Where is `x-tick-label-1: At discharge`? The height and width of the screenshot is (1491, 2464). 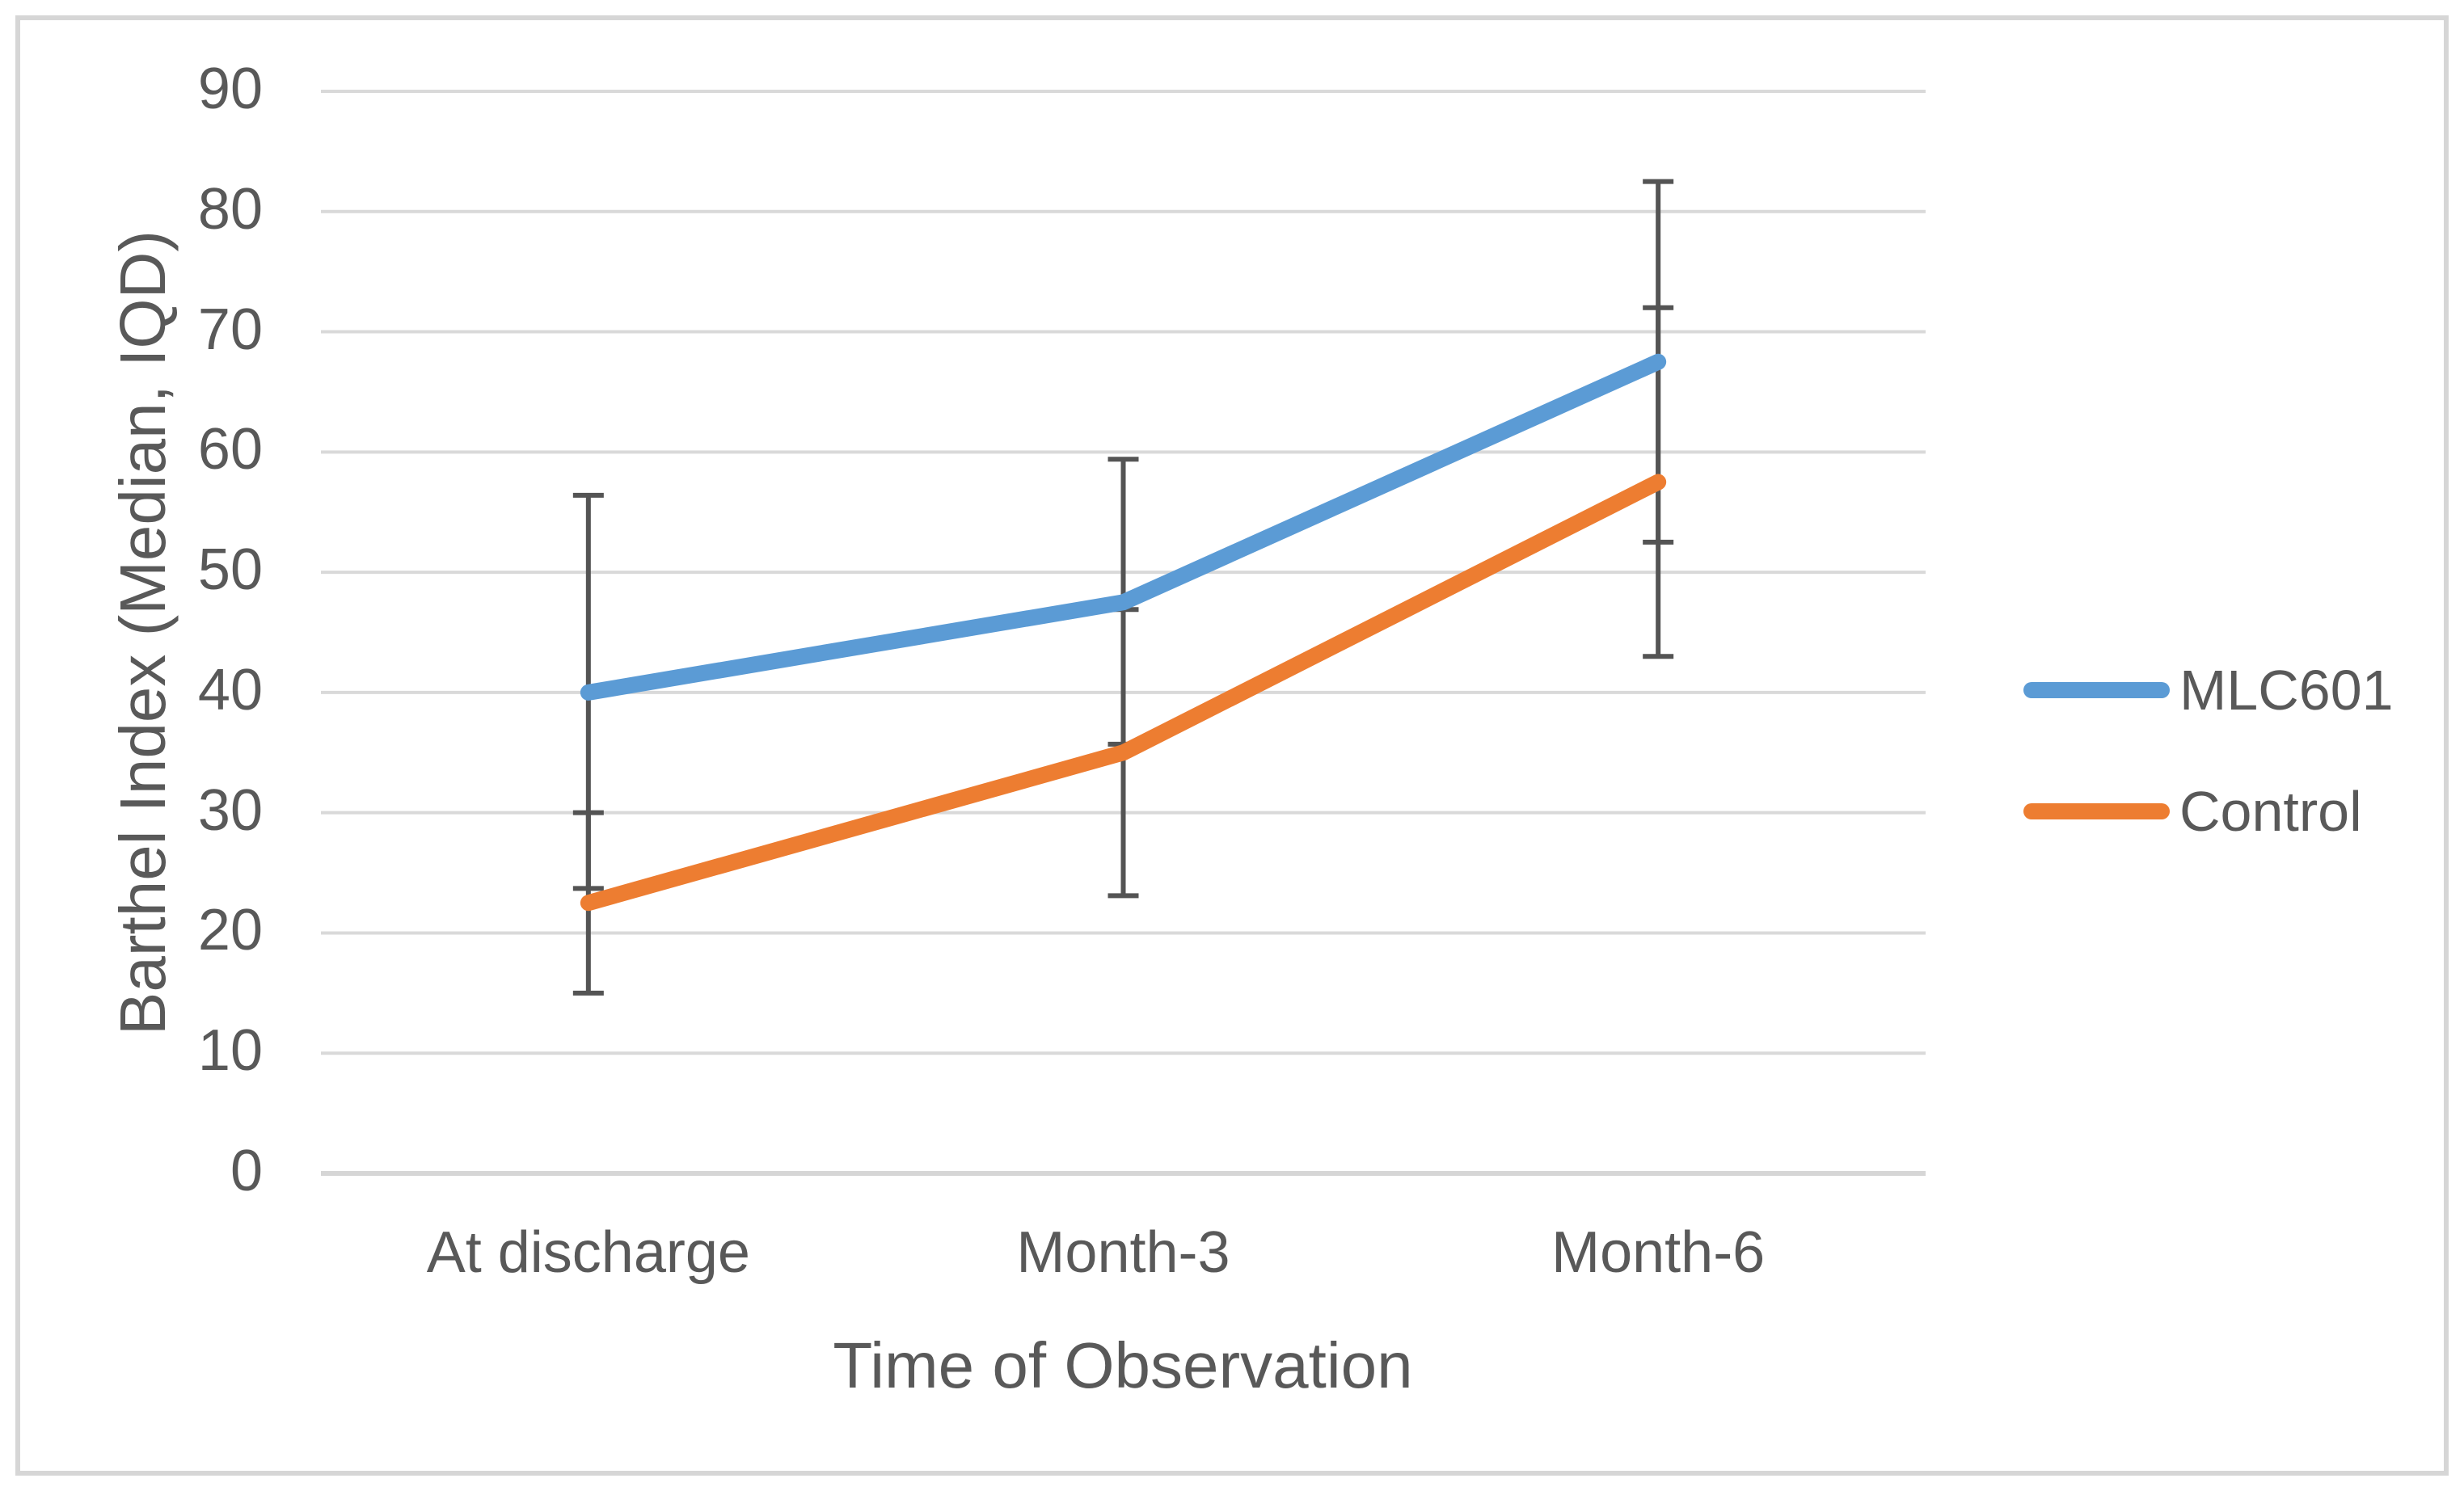 x-tick-label-1: At discharge is located at coordinates (588, 1252).